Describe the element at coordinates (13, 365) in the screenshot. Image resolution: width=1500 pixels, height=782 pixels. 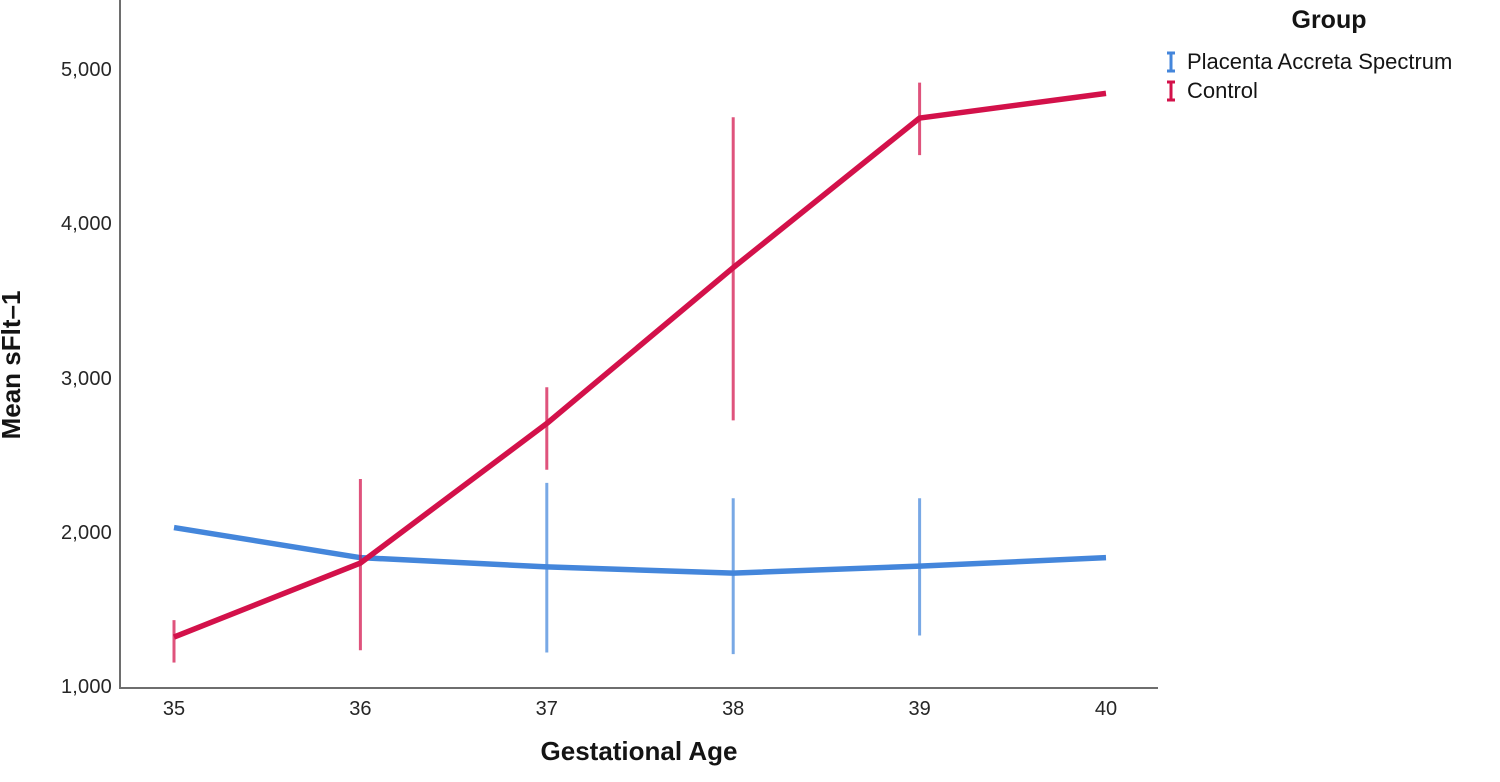
I see `y-axis-title: Mean sFlt–1` at that location.